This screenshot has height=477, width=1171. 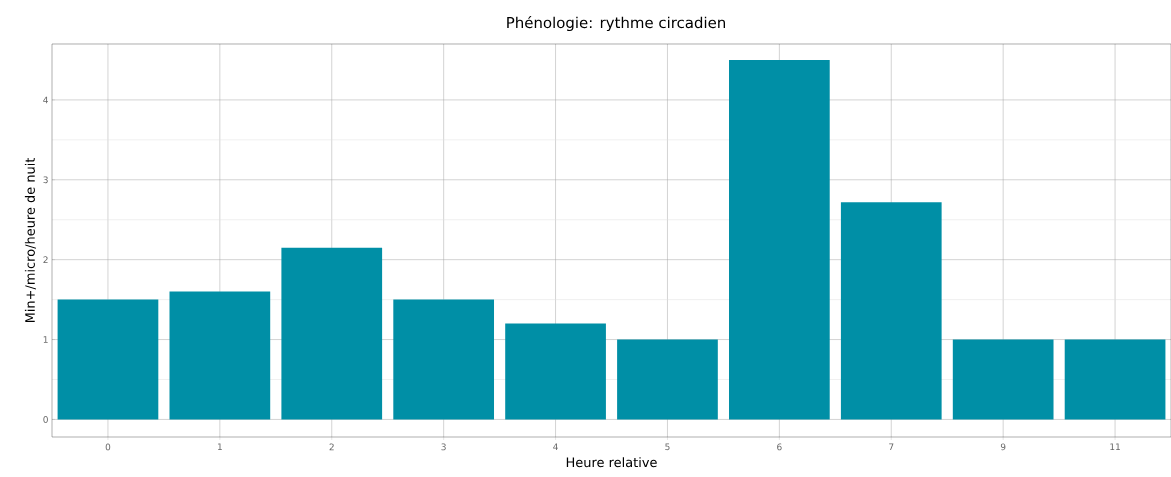 I want to click on x-tick-label: 6, so click(x=779, y=447).